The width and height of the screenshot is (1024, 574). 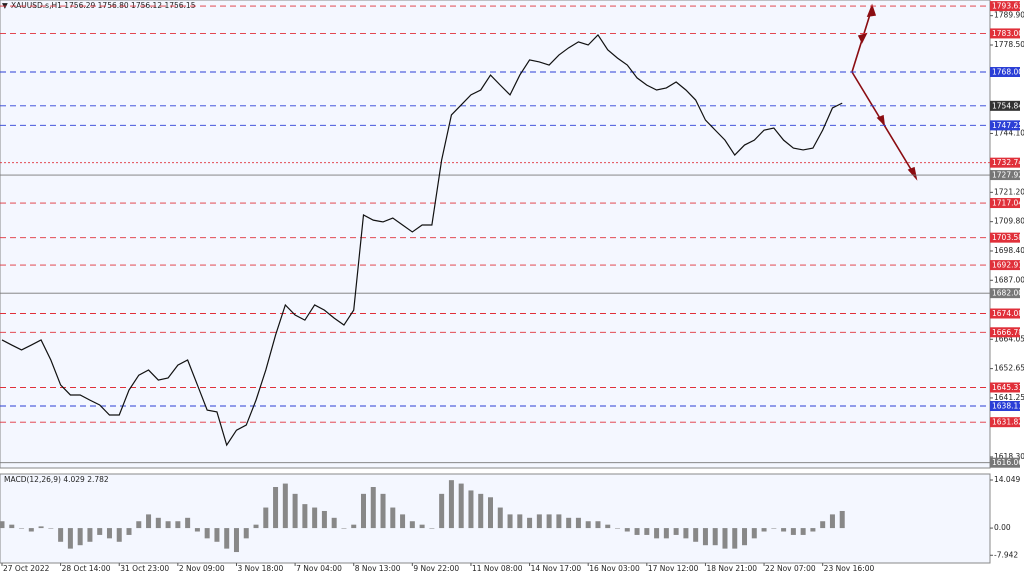 I want to click on x-tick-label: 28 Oct 14:00, so click(x=86, y=568).